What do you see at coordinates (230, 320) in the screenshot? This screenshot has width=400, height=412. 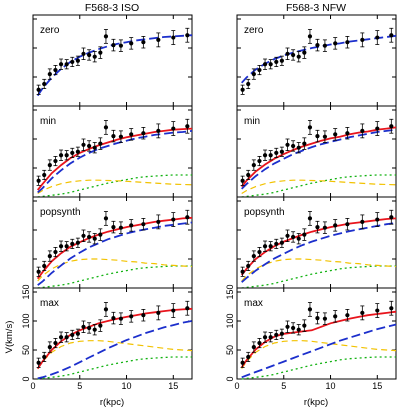 I see `y-tick-label: 100` at bounding box center [230, 320].